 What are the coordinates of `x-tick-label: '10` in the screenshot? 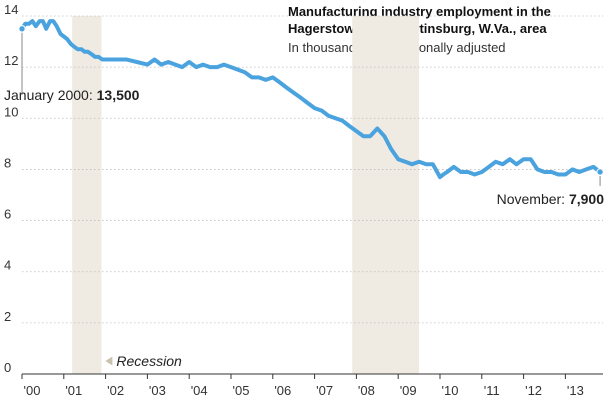 It's located at (450, 390).